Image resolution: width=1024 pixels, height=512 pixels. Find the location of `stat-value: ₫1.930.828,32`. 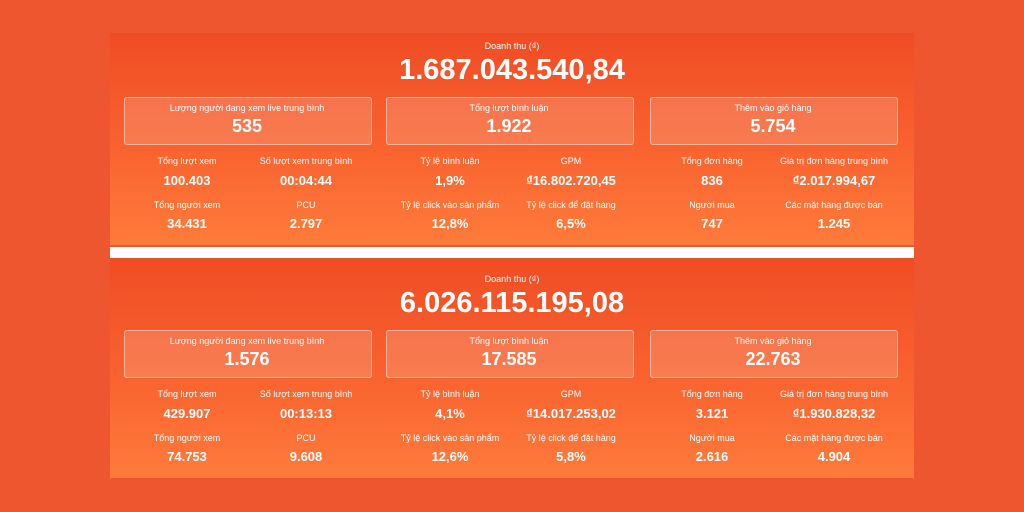

stat-value: ₫1.930.828,32 is located at coordinates (834, 413).